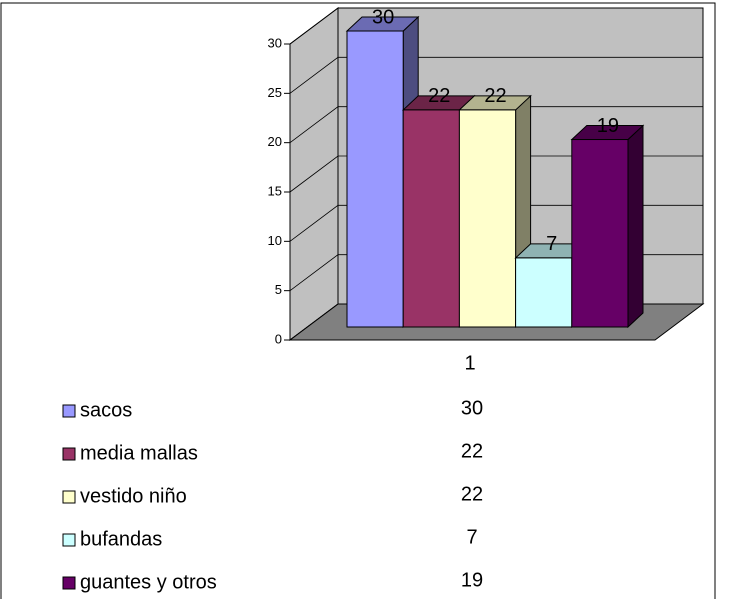  I want to click on data-label: 19, so click(608, 126).